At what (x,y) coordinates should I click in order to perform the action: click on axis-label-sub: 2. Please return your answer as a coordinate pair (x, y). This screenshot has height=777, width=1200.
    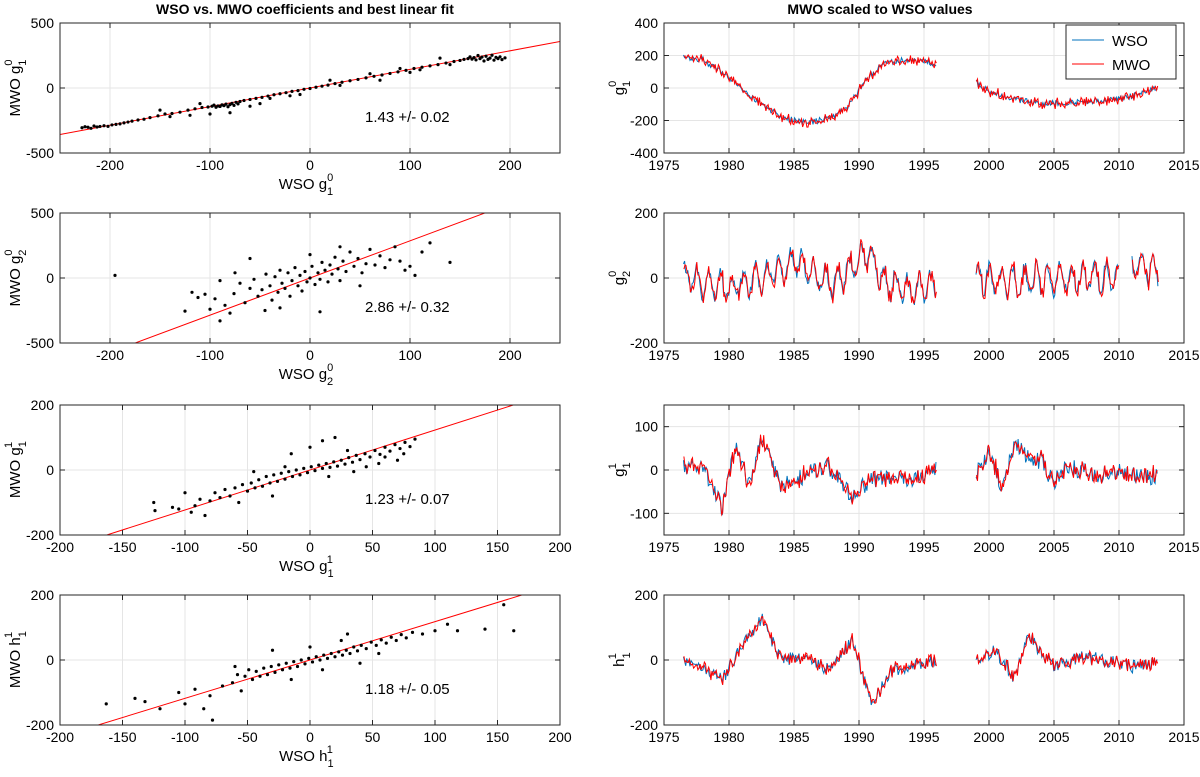
    Looking at the image, I should click on (627, 274).